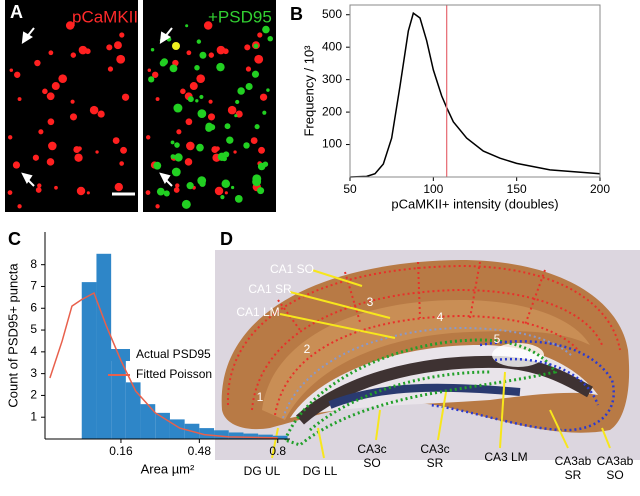 This screenshot has width=640, height=496. Describe the element at coordinates (440, 317) in the screenshot. I see `region-label: 4` at that location.